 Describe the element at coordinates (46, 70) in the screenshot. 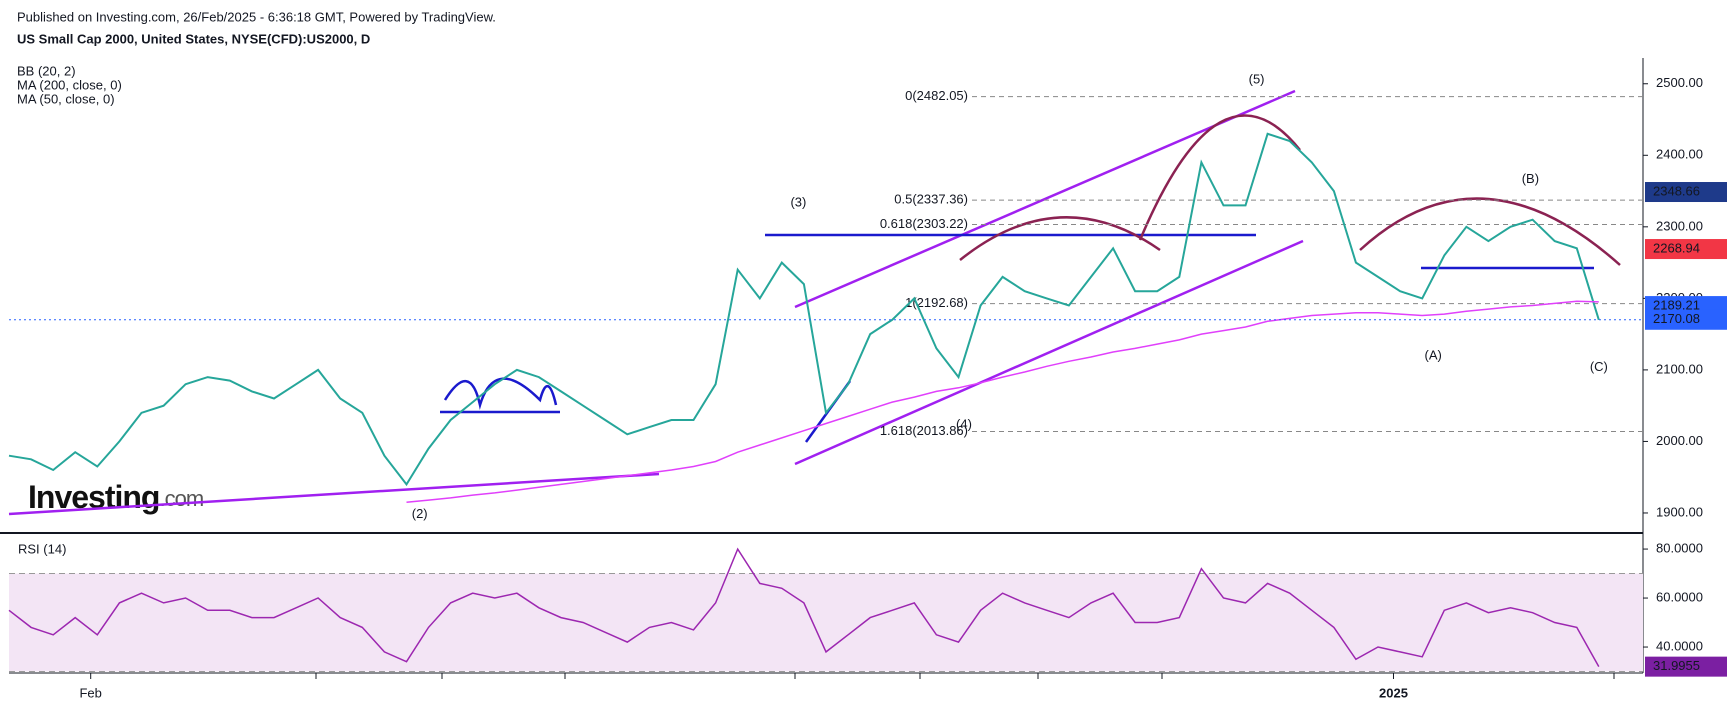

I see `indicator: BB (20, 2)` at that location.